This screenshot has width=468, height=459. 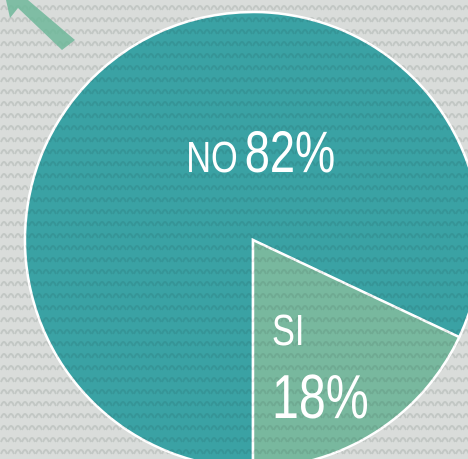 I want to click on slice-value-label: 82%, so click(x=290, y=153).